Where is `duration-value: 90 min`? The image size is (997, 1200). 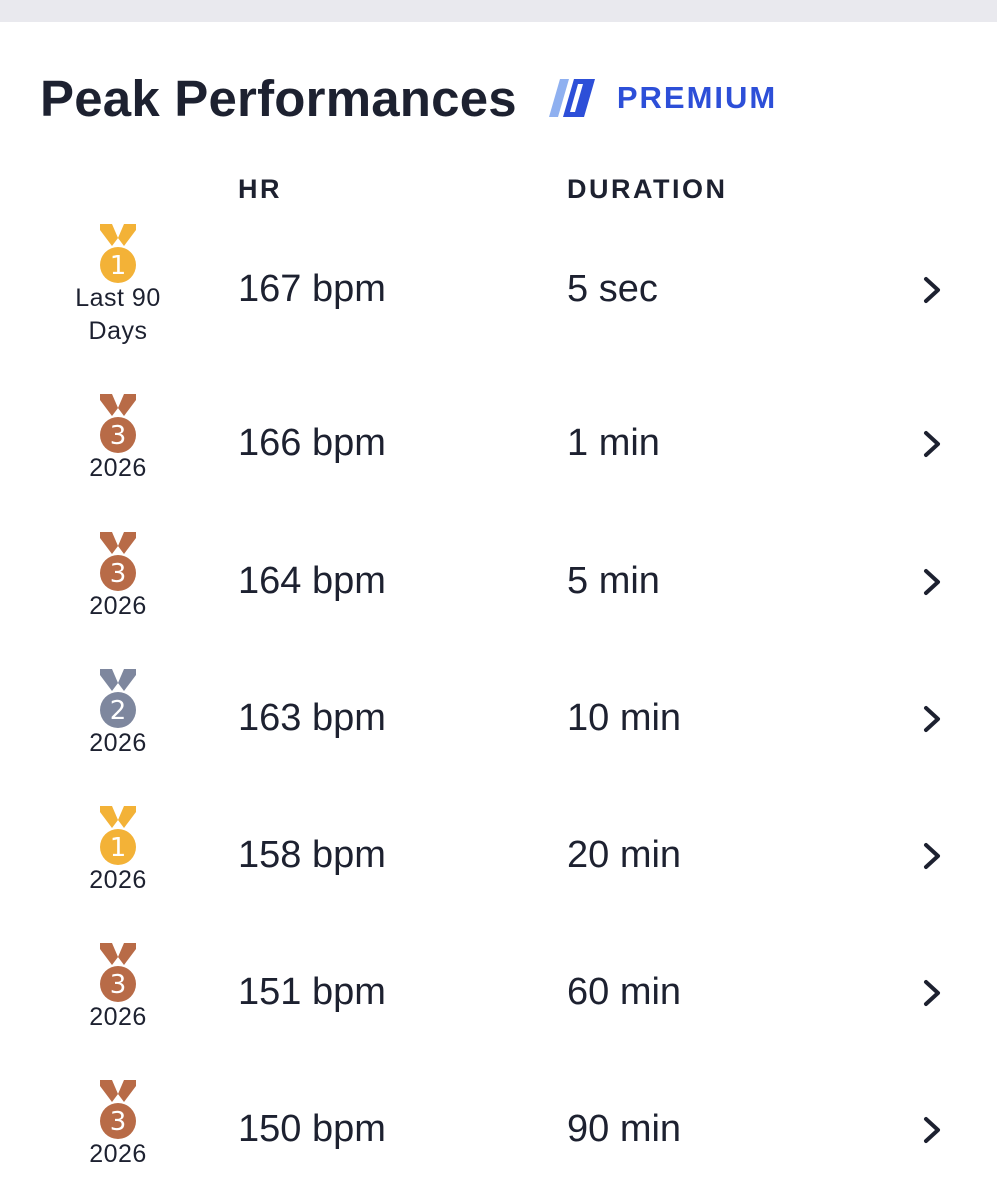 duration-value: 90 min is located at coordinates (624, 1129).